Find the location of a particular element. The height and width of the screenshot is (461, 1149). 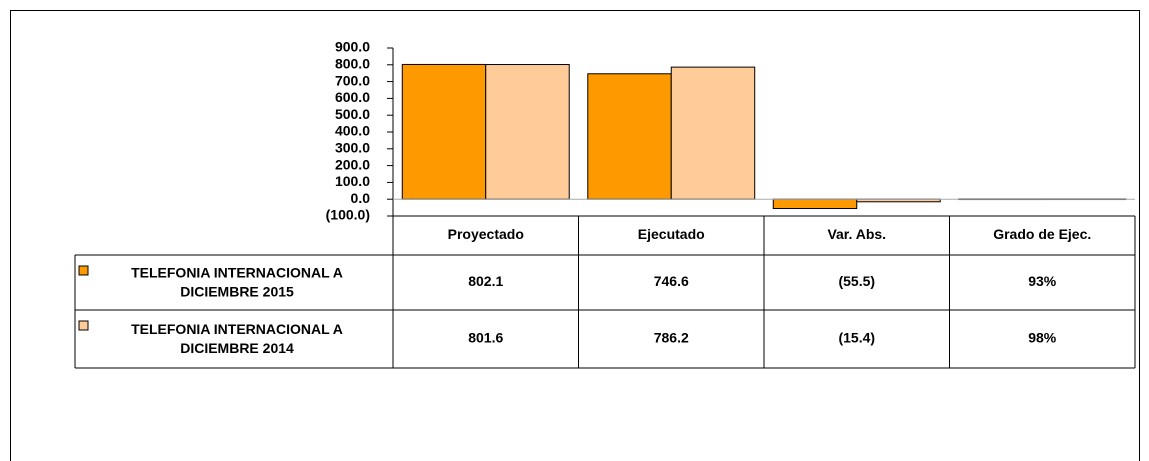

category-label: Proyectado is located at coordinates (486, 234).